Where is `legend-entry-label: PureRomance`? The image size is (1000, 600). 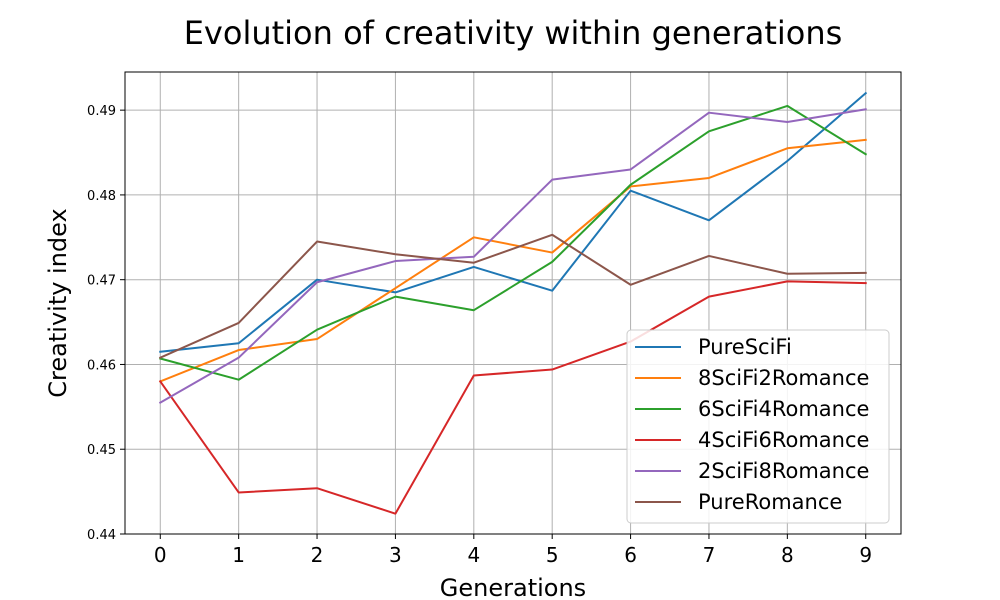
legend-entry-label: PureRomance is located at coordinates (770, 502).